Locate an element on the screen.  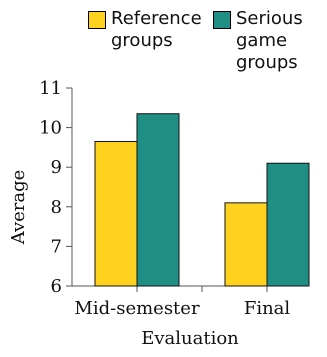
x-tick-label: Mid-semester is located at coordinates (137, 308).